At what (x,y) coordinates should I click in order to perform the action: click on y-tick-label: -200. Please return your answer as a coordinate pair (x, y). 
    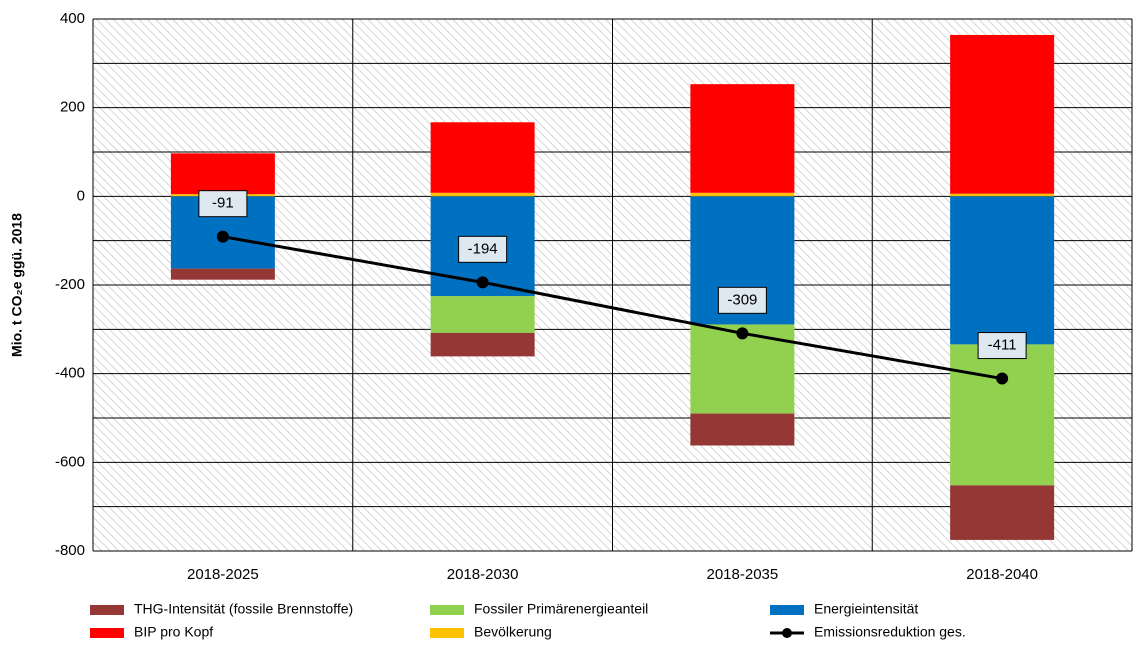
    Looking at the image, I should click on (70, 284).